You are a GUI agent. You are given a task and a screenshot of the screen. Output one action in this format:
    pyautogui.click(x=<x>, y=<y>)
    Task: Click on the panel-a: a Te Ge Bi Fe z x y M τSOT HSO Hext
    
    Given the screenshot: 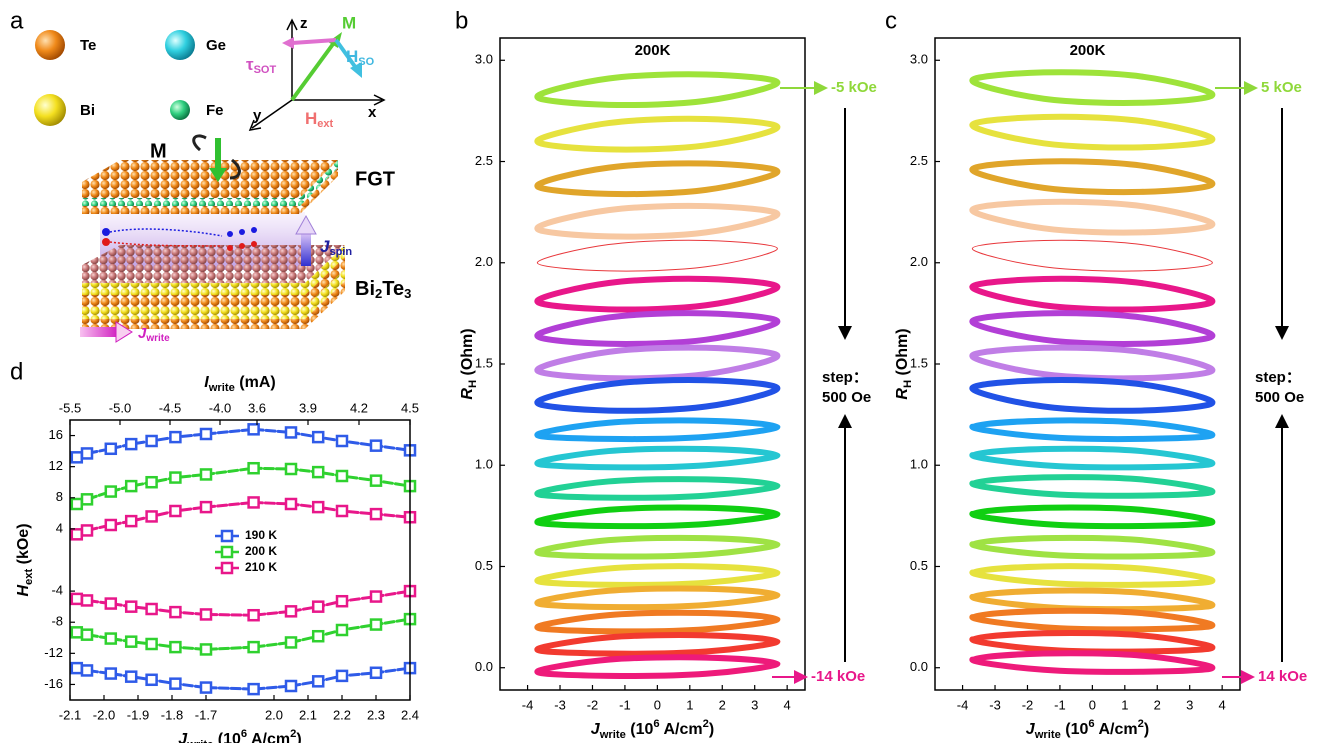 What is the action you would take?
    pyautogui.click(x=210, y=175)
    